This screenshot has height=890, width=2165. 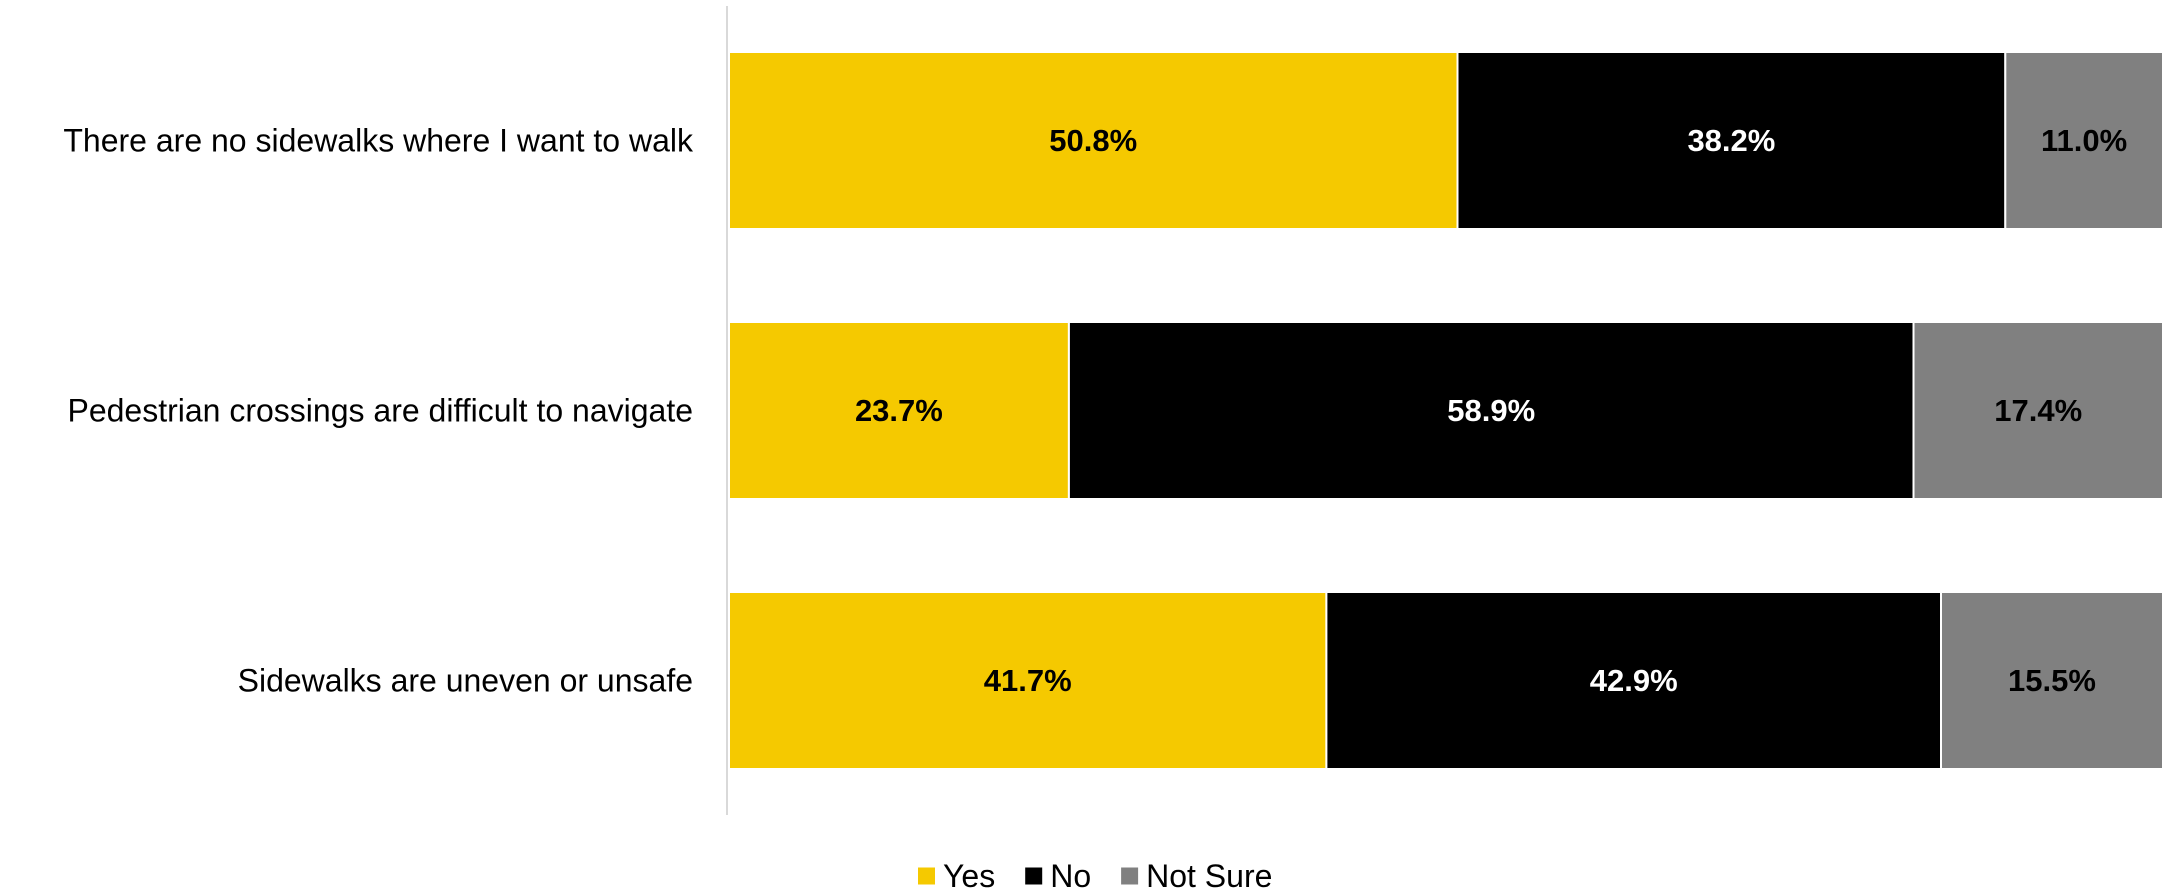 I want to click on category-label: Sidewalks are uneven or unsafe, so click(x=465, y=681).